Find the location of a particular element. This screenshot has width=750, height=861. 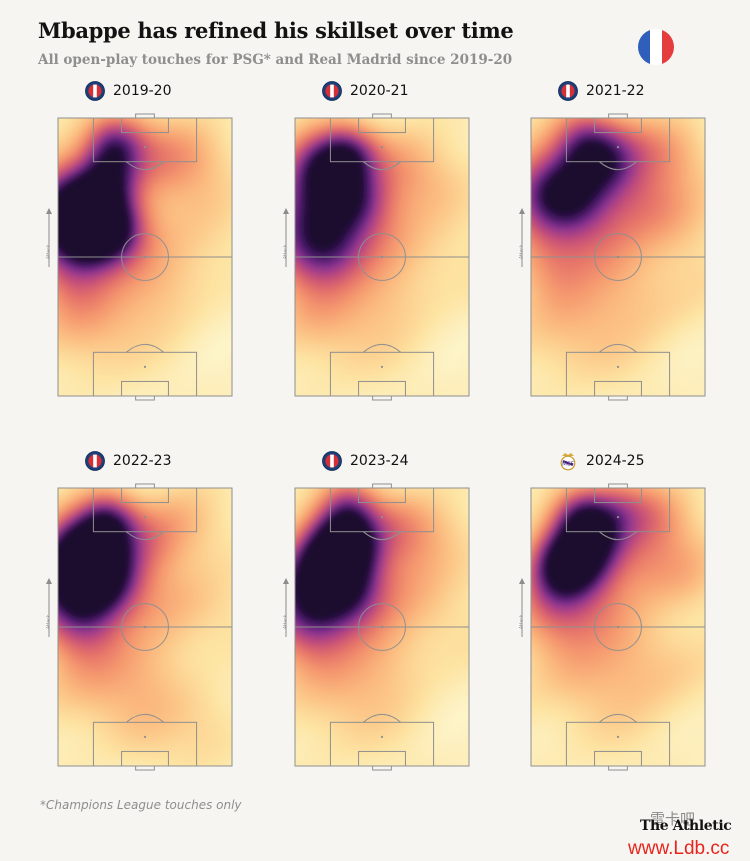

season-label: 2019-20 is located at coordinates (142, 91).